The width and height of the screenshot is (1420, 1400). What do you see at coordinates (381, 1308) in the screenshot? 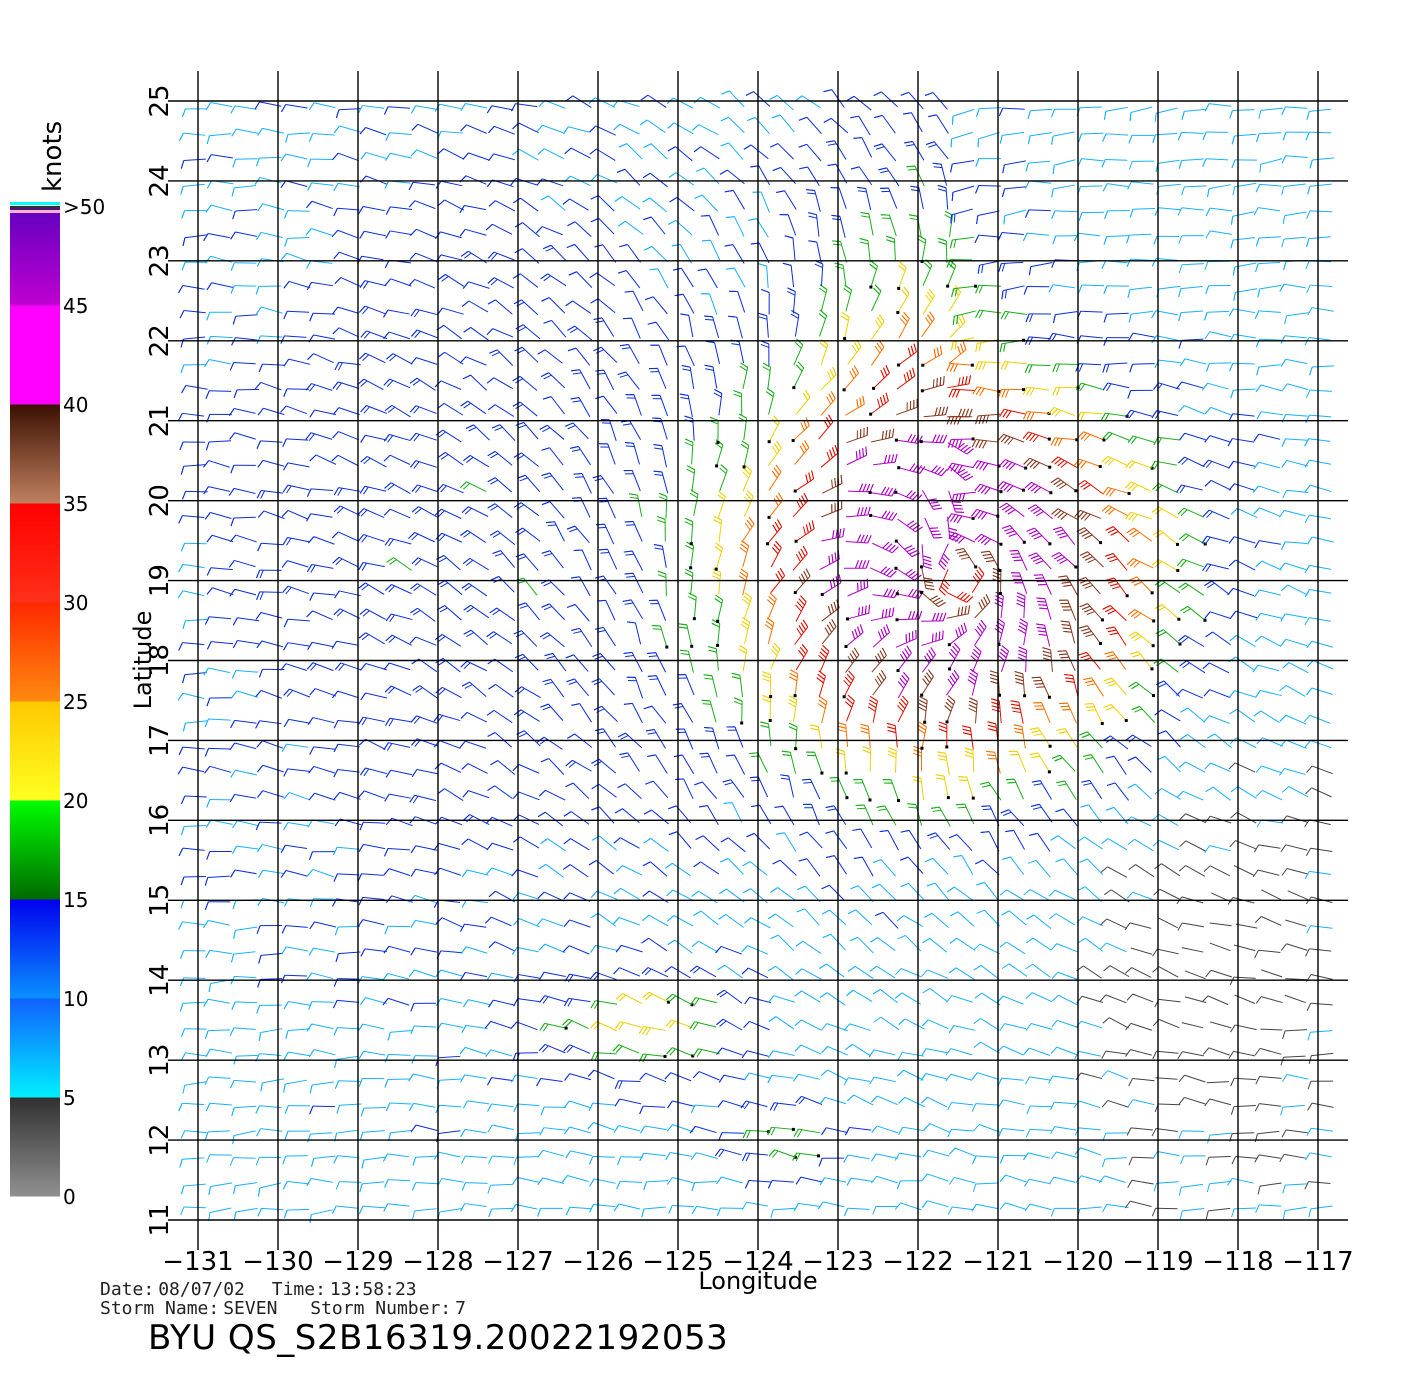
I see `storm-number-label: Storm Number:` at bounding box center [381, 1308].